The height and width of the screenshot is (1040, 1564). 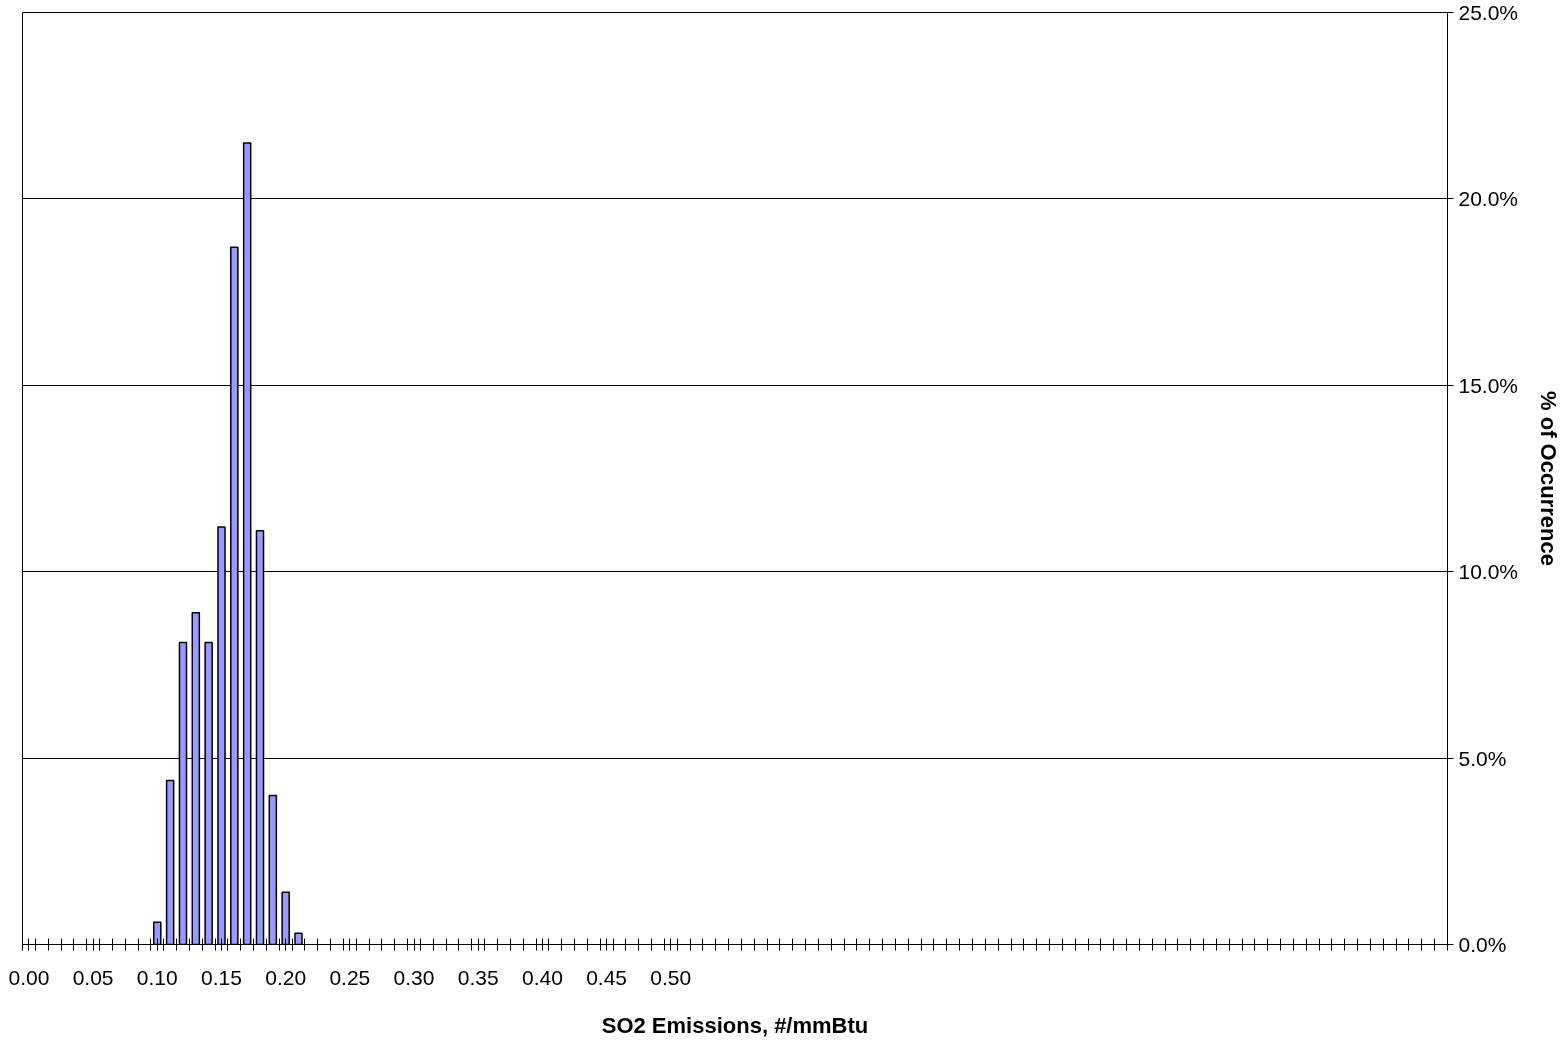 What do you see at coordinates (157, 977) in the screenshot?
I see `x-tick-label: 0.10` at bounding box center [157, 977].